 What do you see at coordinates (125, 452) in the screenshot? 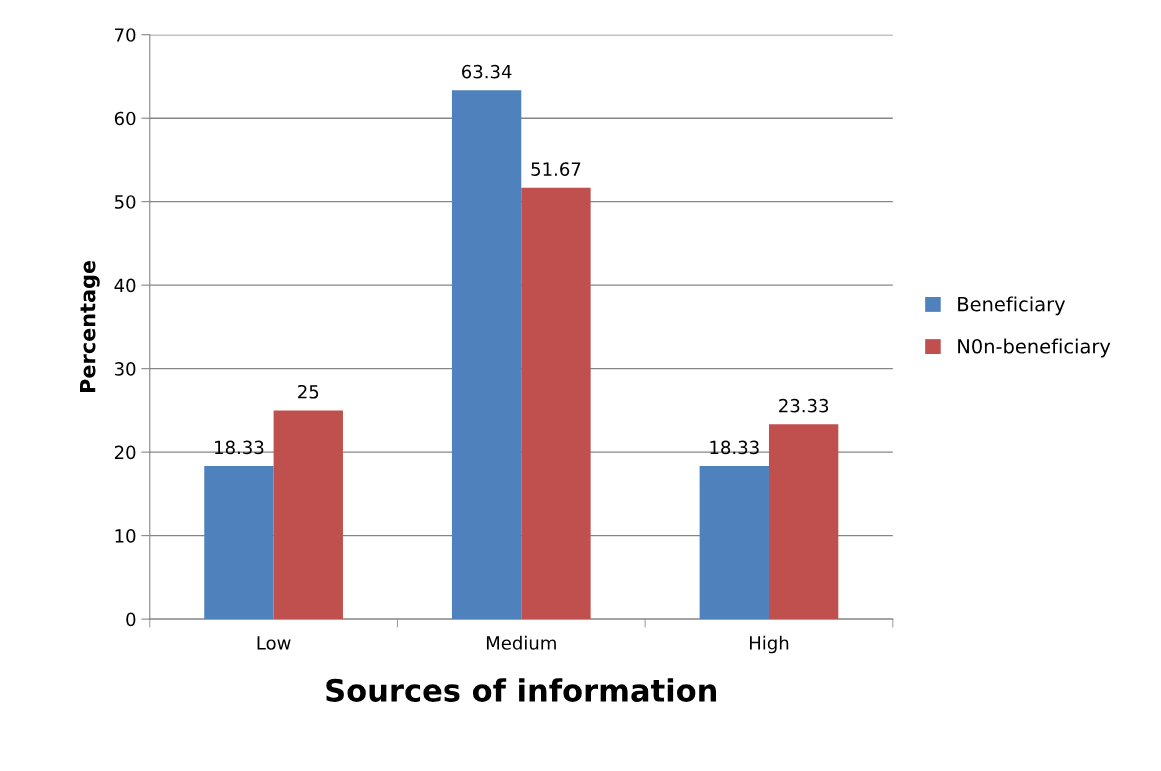
I see `y-tick-label: 20` at bounding box center [125, 452].